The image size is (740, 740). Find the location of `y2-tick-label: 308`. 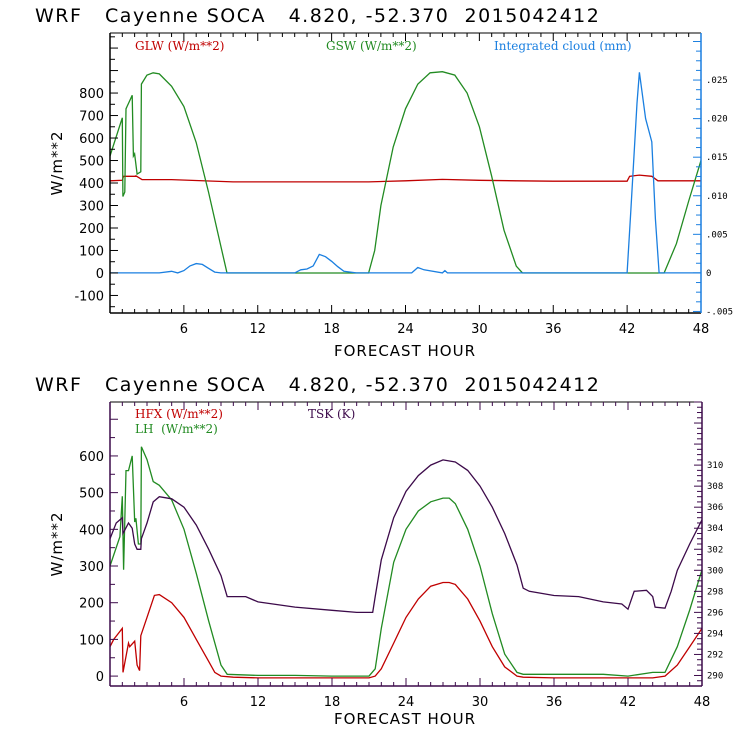

y2-tick-label: 308 is located at coordinates (715, 487).